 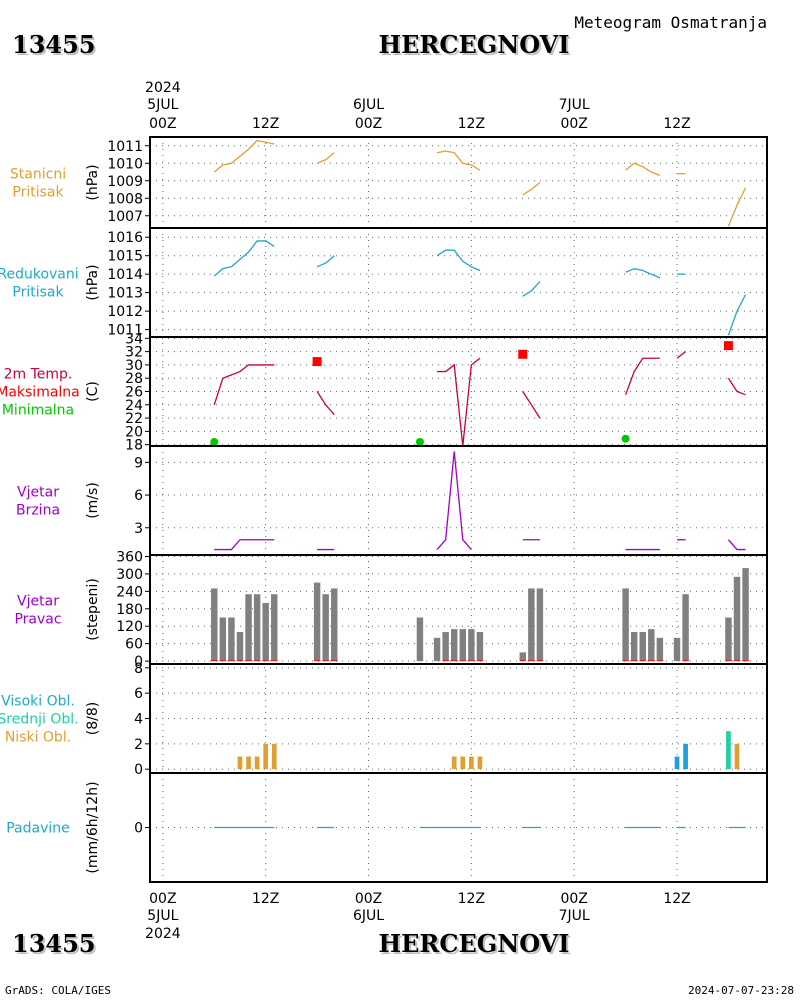 I want to click on y-tick-label: 22, so click(x=134, y=419).